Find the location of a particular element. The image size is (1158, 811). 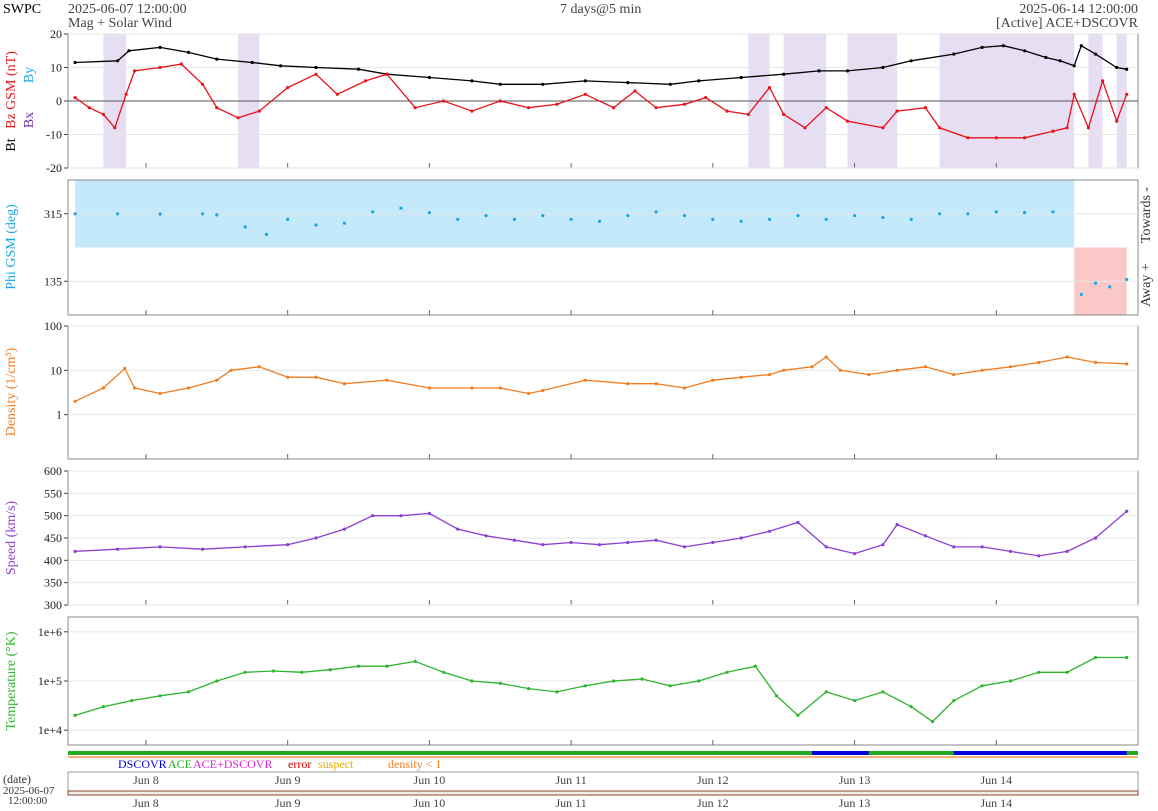

date-corner-time: 12:00:00 is located at coordinates (28, 801).